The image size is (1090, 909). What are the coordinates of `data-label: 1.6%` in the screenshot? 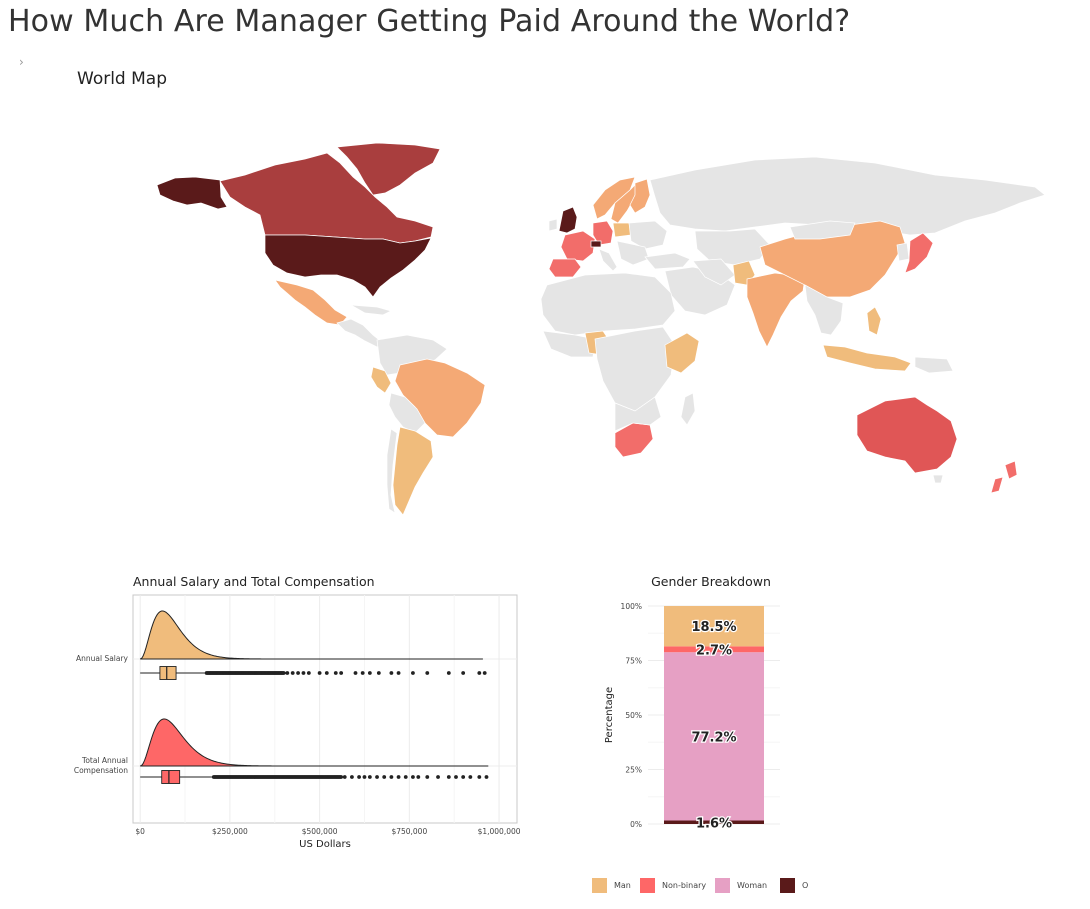 It's located at (714, 823).